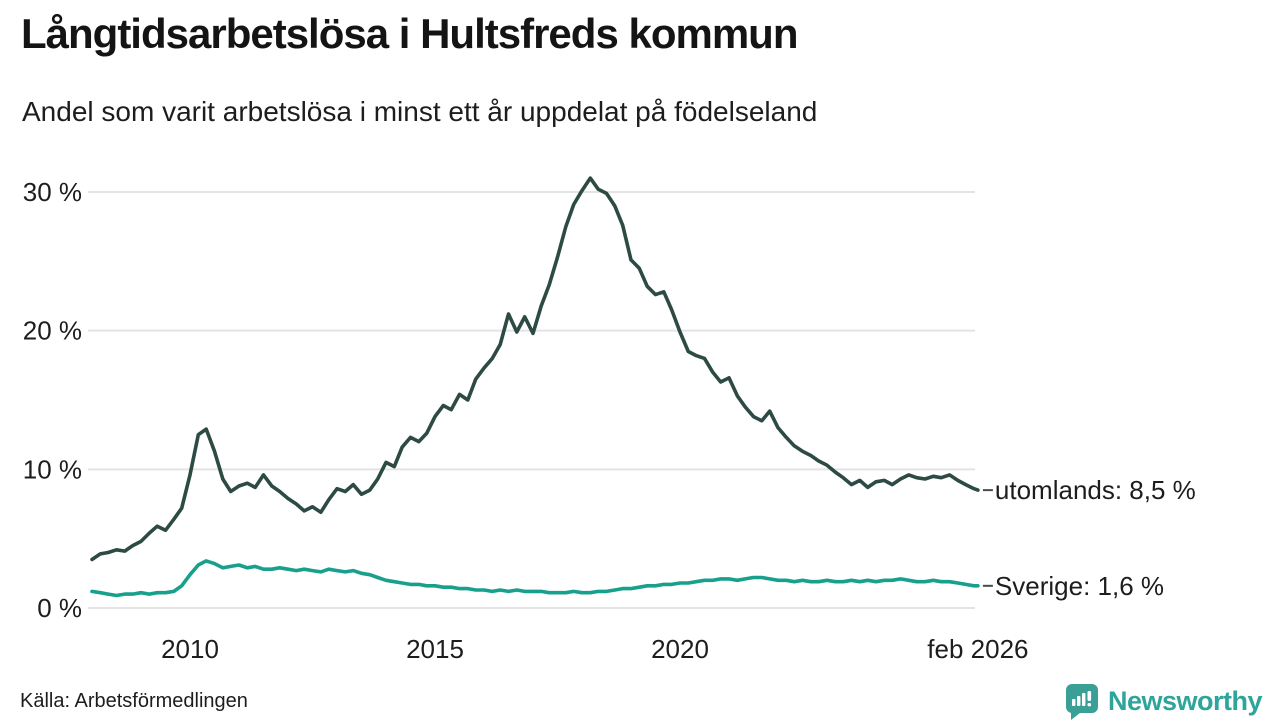 The height and width of the screenshot is (720, 1280). What do you see at coordinates (134, 701) in the screenshot?
I see `source-note: Källa: Arbetsförmedlingen` at bounding box center [134, 701].